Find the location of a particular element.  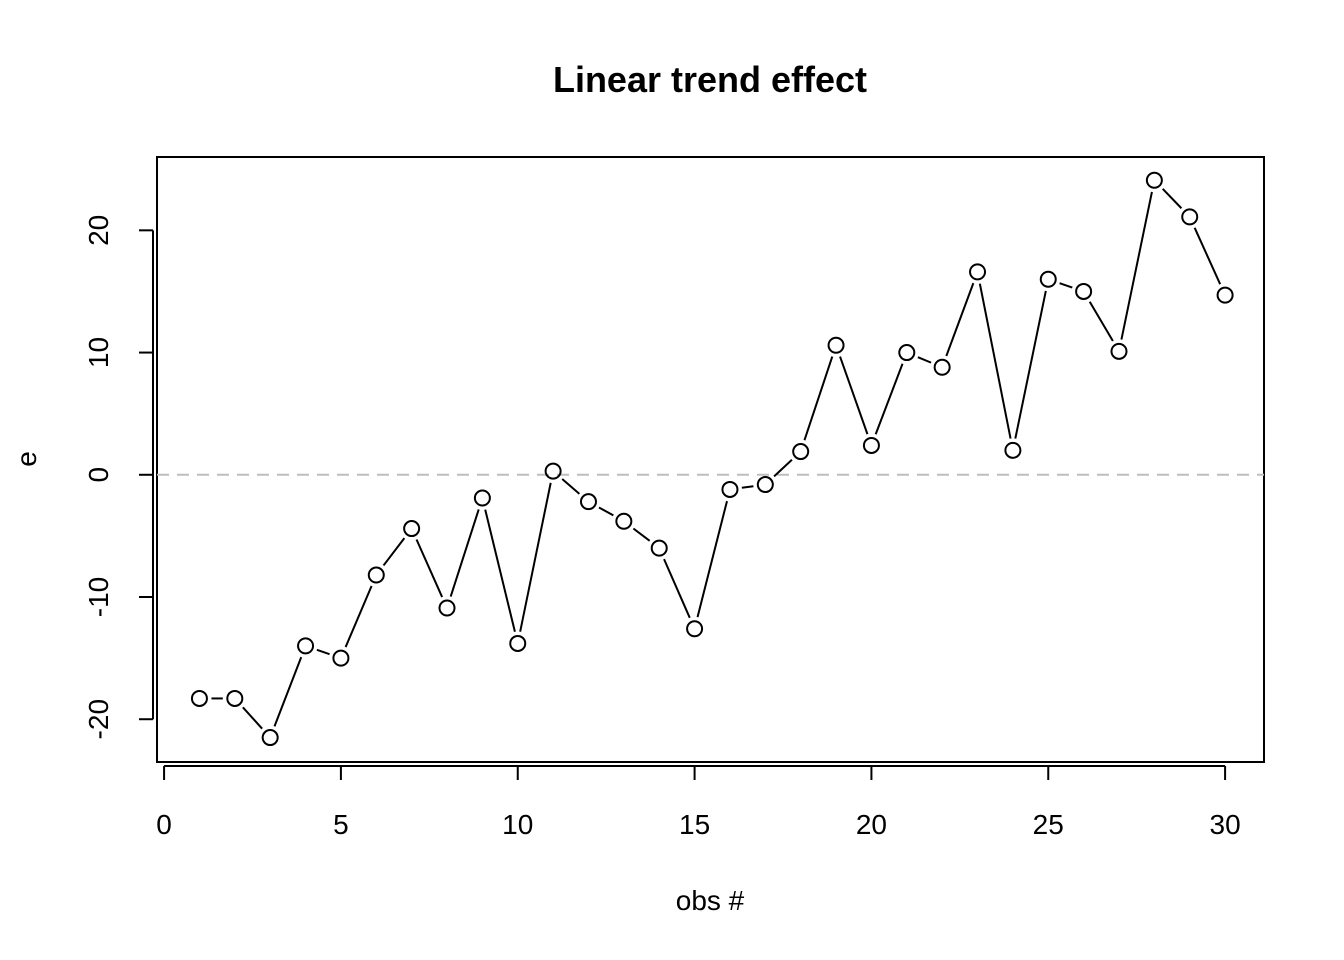

y-tick-label: 0 is located at coordinates (98, 475).